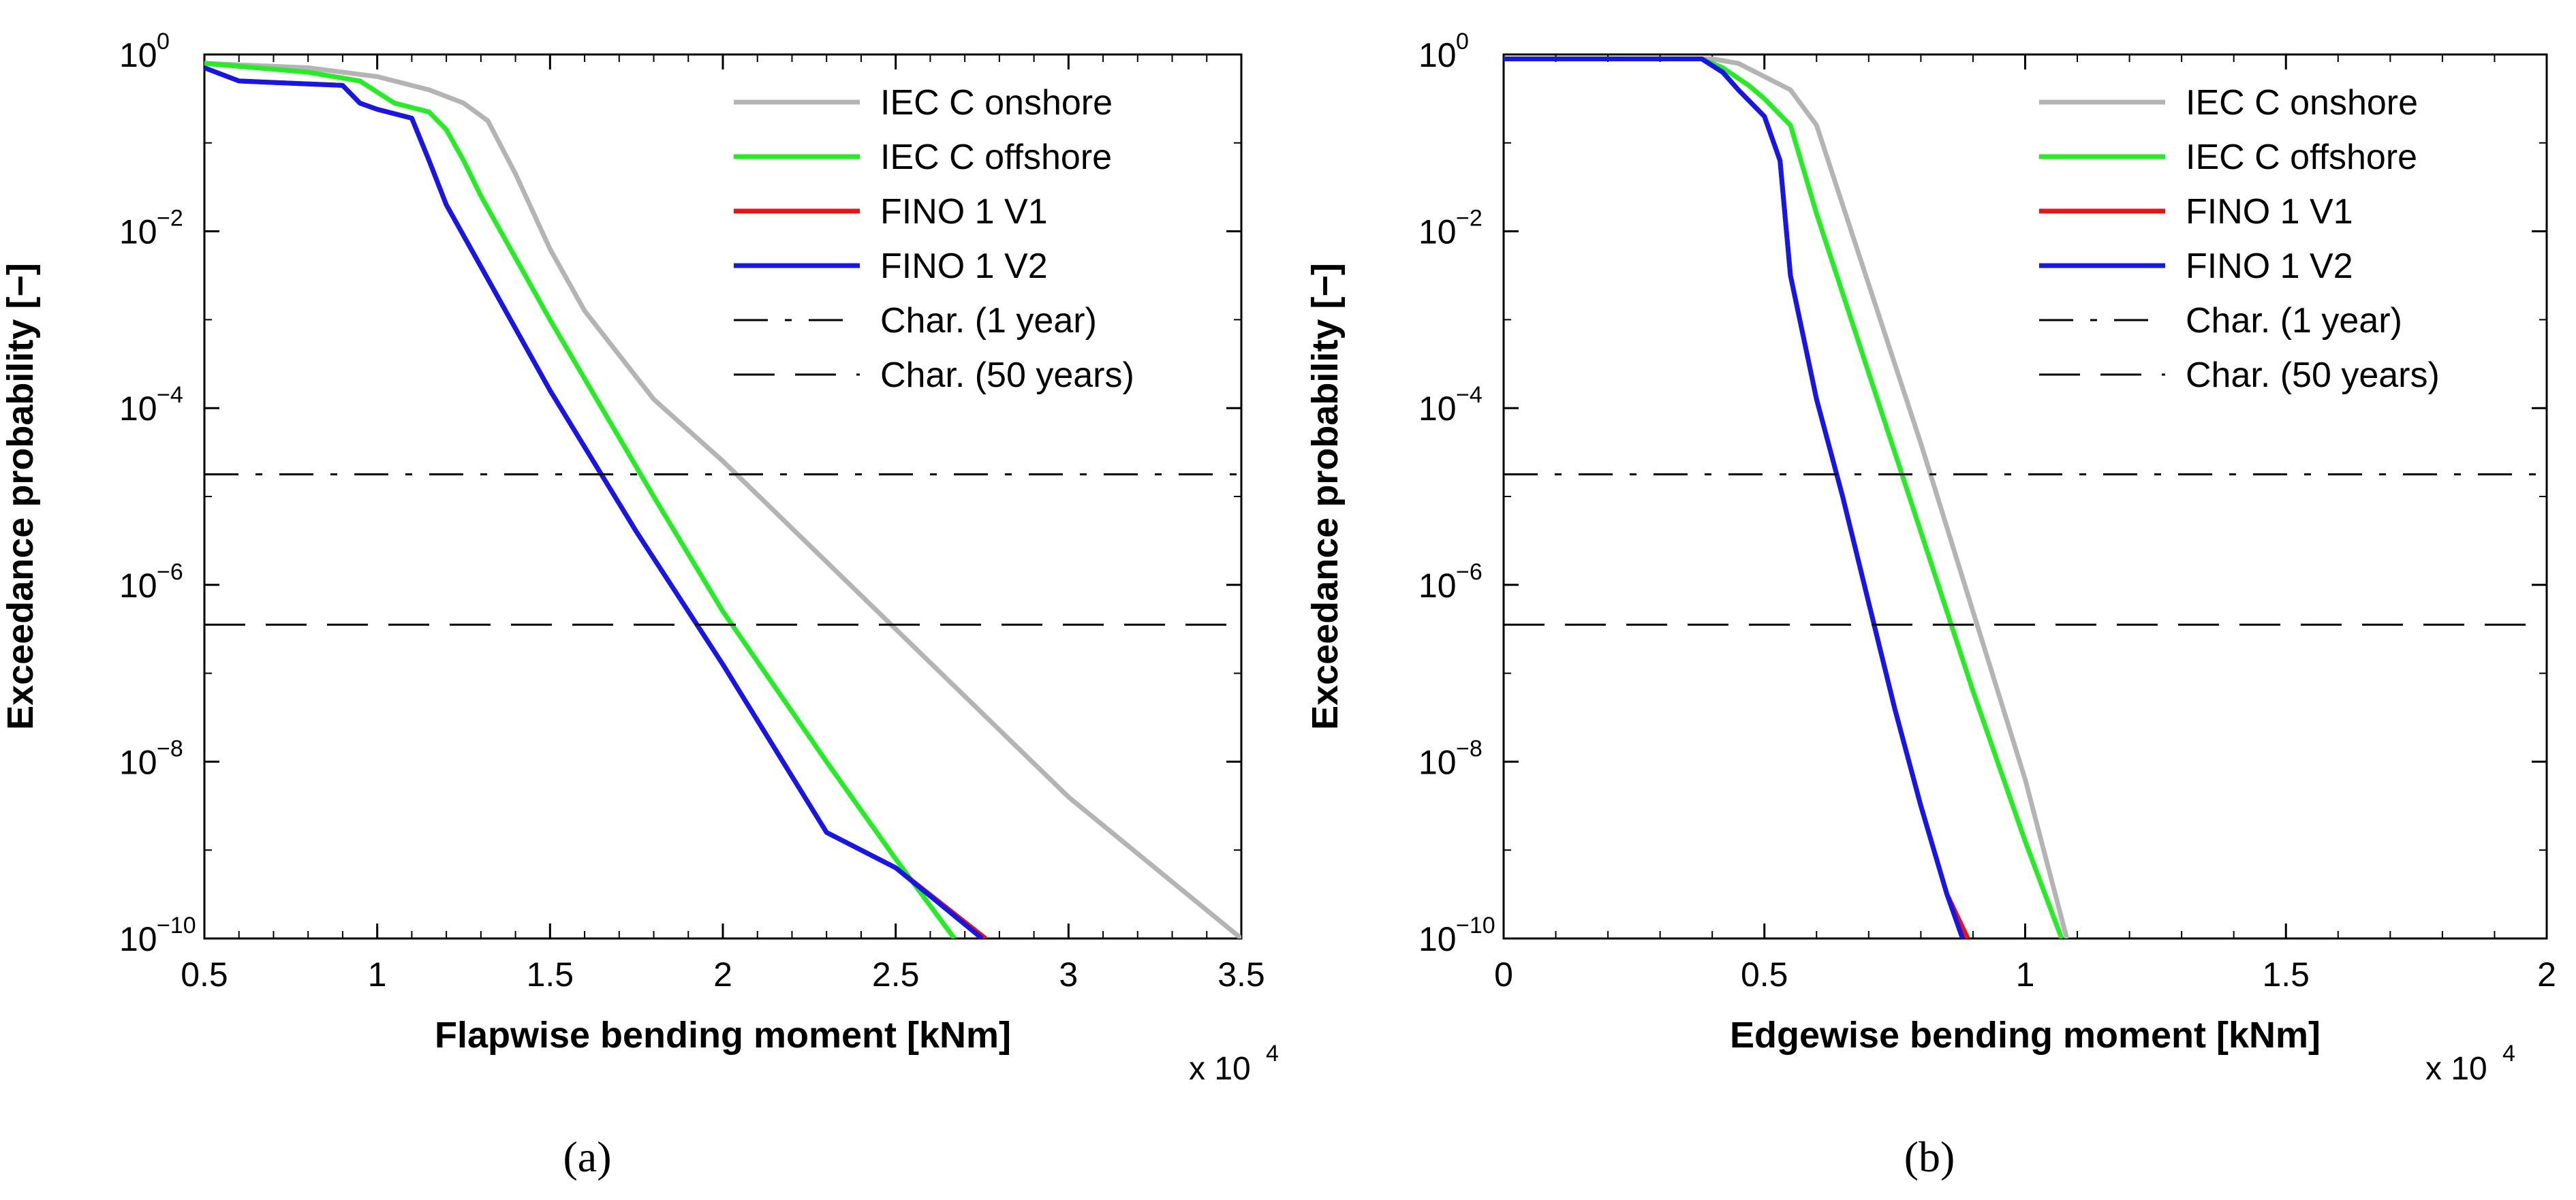  I want to click on x-axis-title: Edgewise bending moment [kNm], so click(2026, 1035).